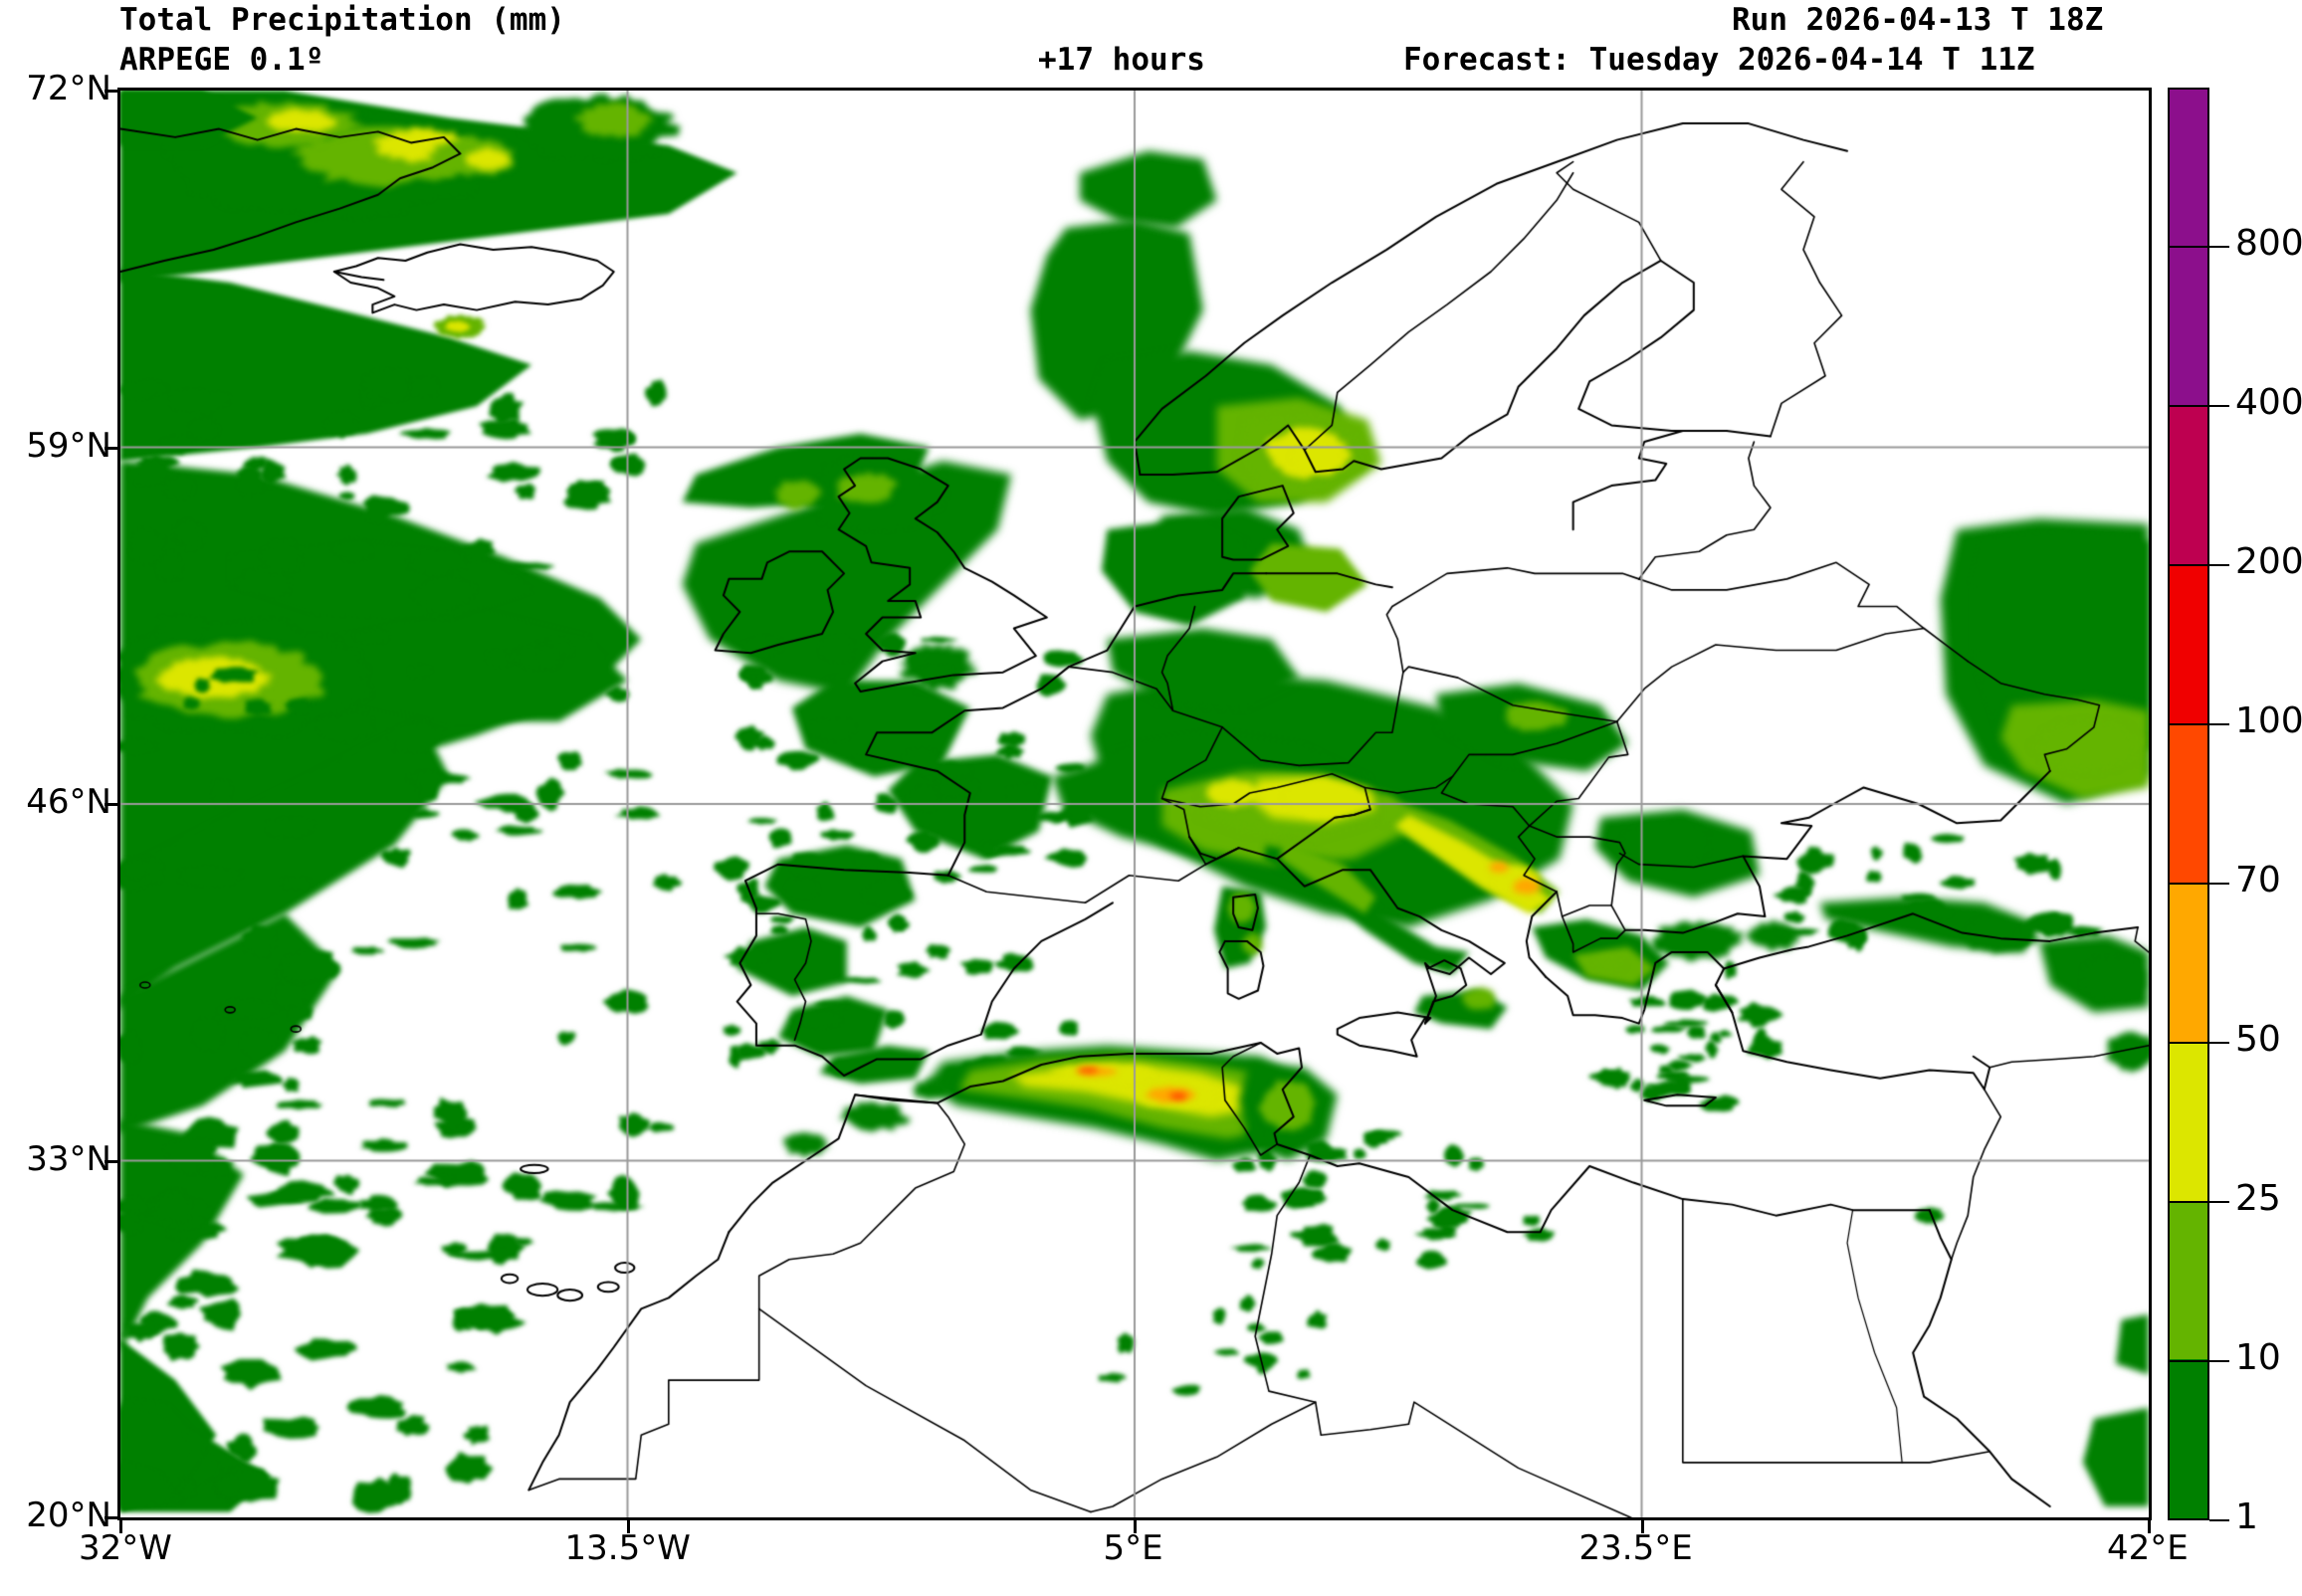 The image size is (2302, 1596). I want to click on y-tick-label: 59°N, so click(69, 446).